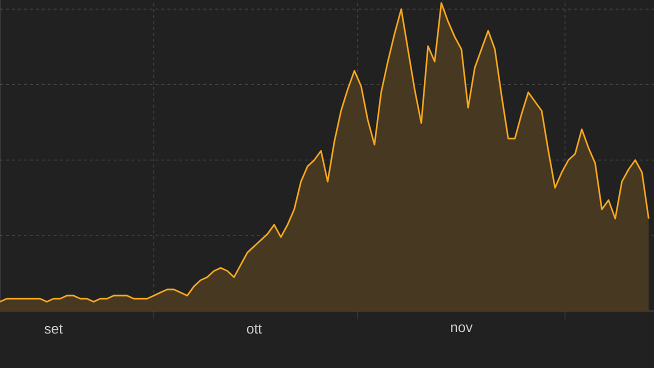 The image size is (654, 368). I want to click on x-tick-label: nov, so click(462, 328).